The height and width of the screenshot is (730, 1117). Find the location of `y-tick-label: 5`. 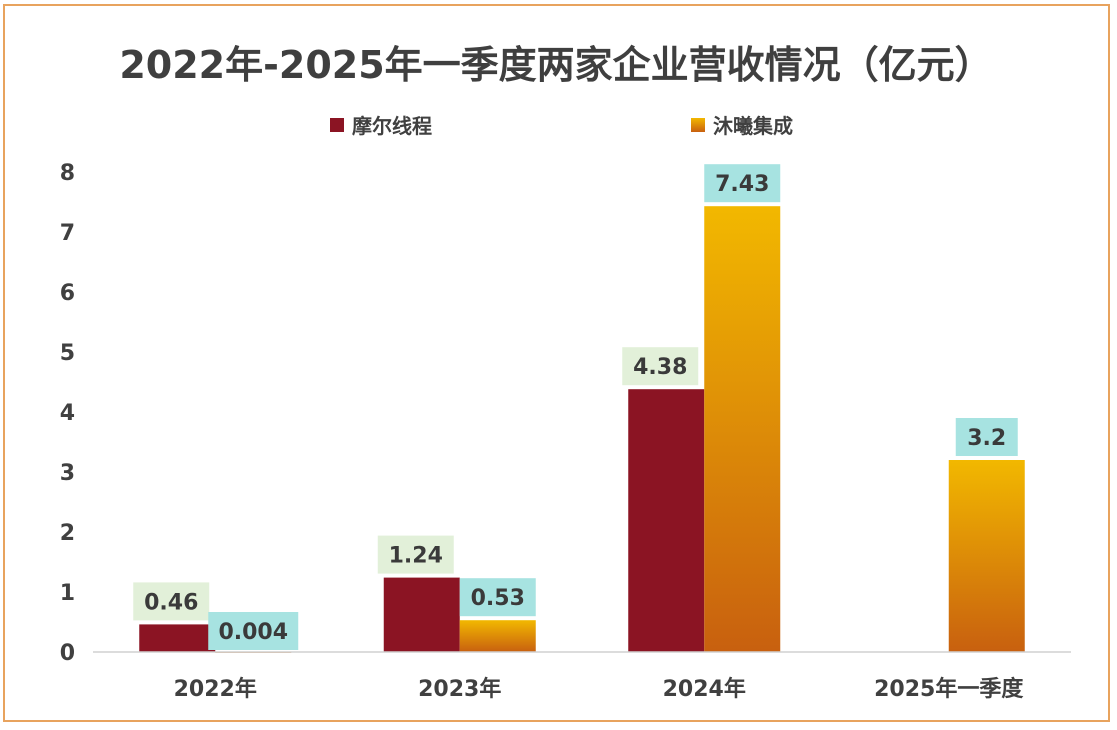

y-tick-label: 5 is located at coordinates (67, 353).